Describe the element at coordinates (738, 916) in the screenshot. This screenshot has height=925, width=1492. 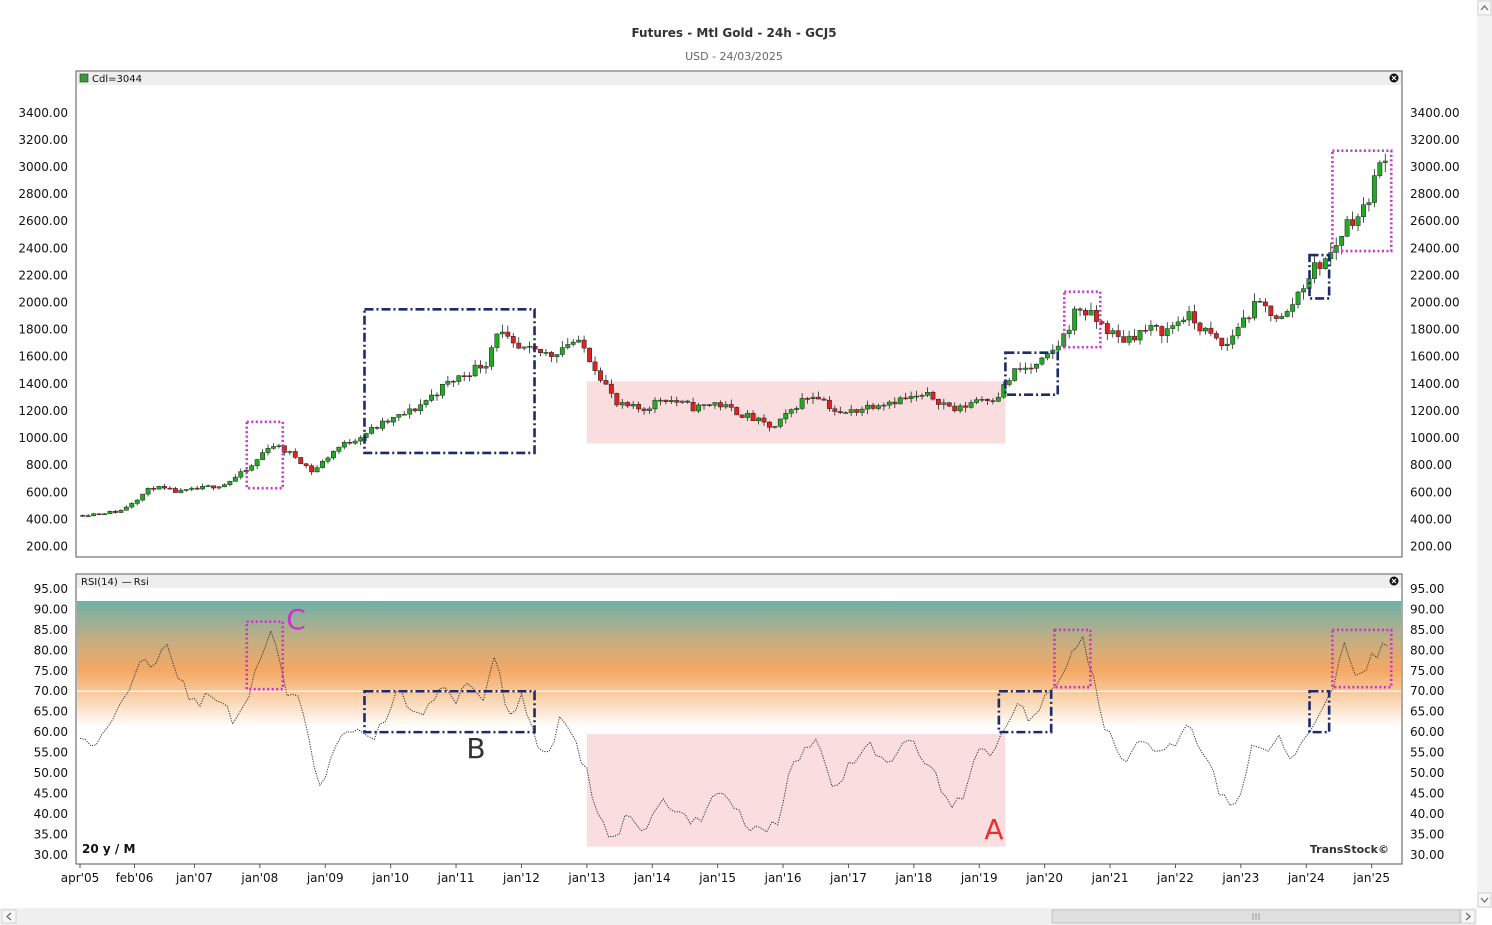
I see `bottom-scrollbar` at that location.